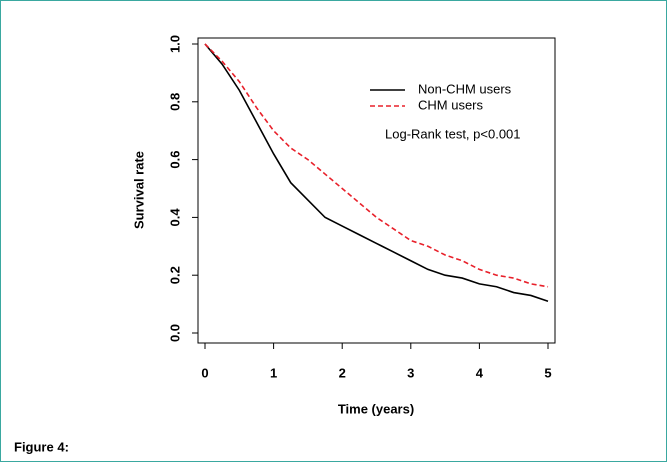  Describe the element at coordinates (41, 446) in the screenshot. I see `caption: Figure 4:` at that location.